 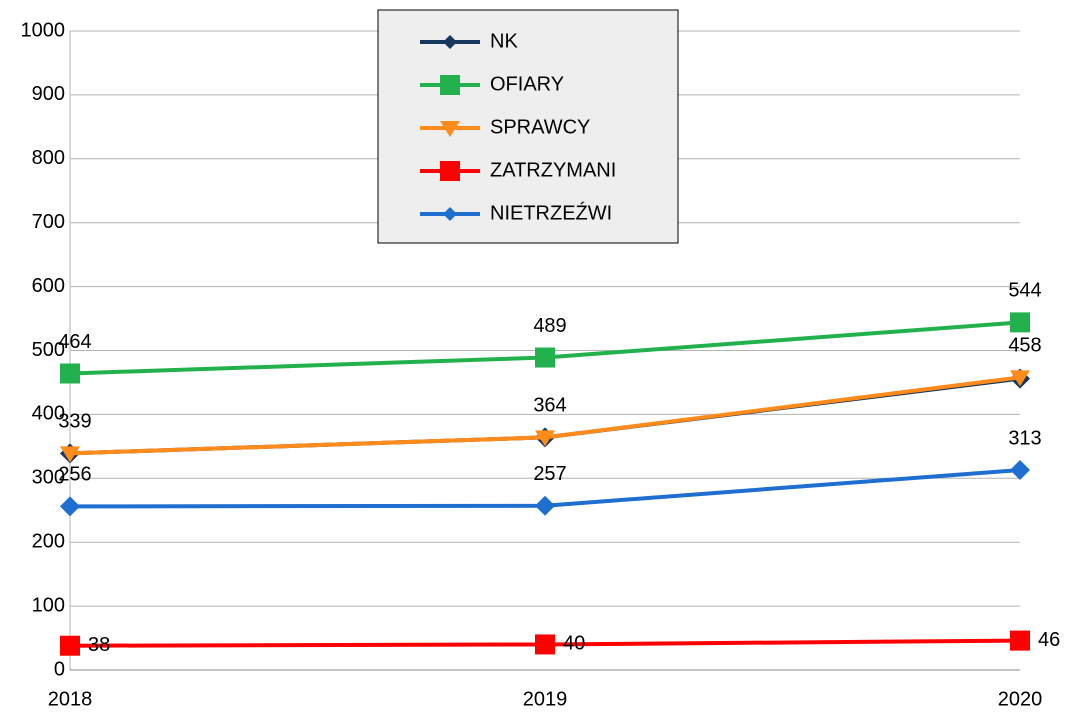 What do you see at coordinates (74, 422) in the screenshot?
I see `data-label: 339` at bounding box center [74, 422].